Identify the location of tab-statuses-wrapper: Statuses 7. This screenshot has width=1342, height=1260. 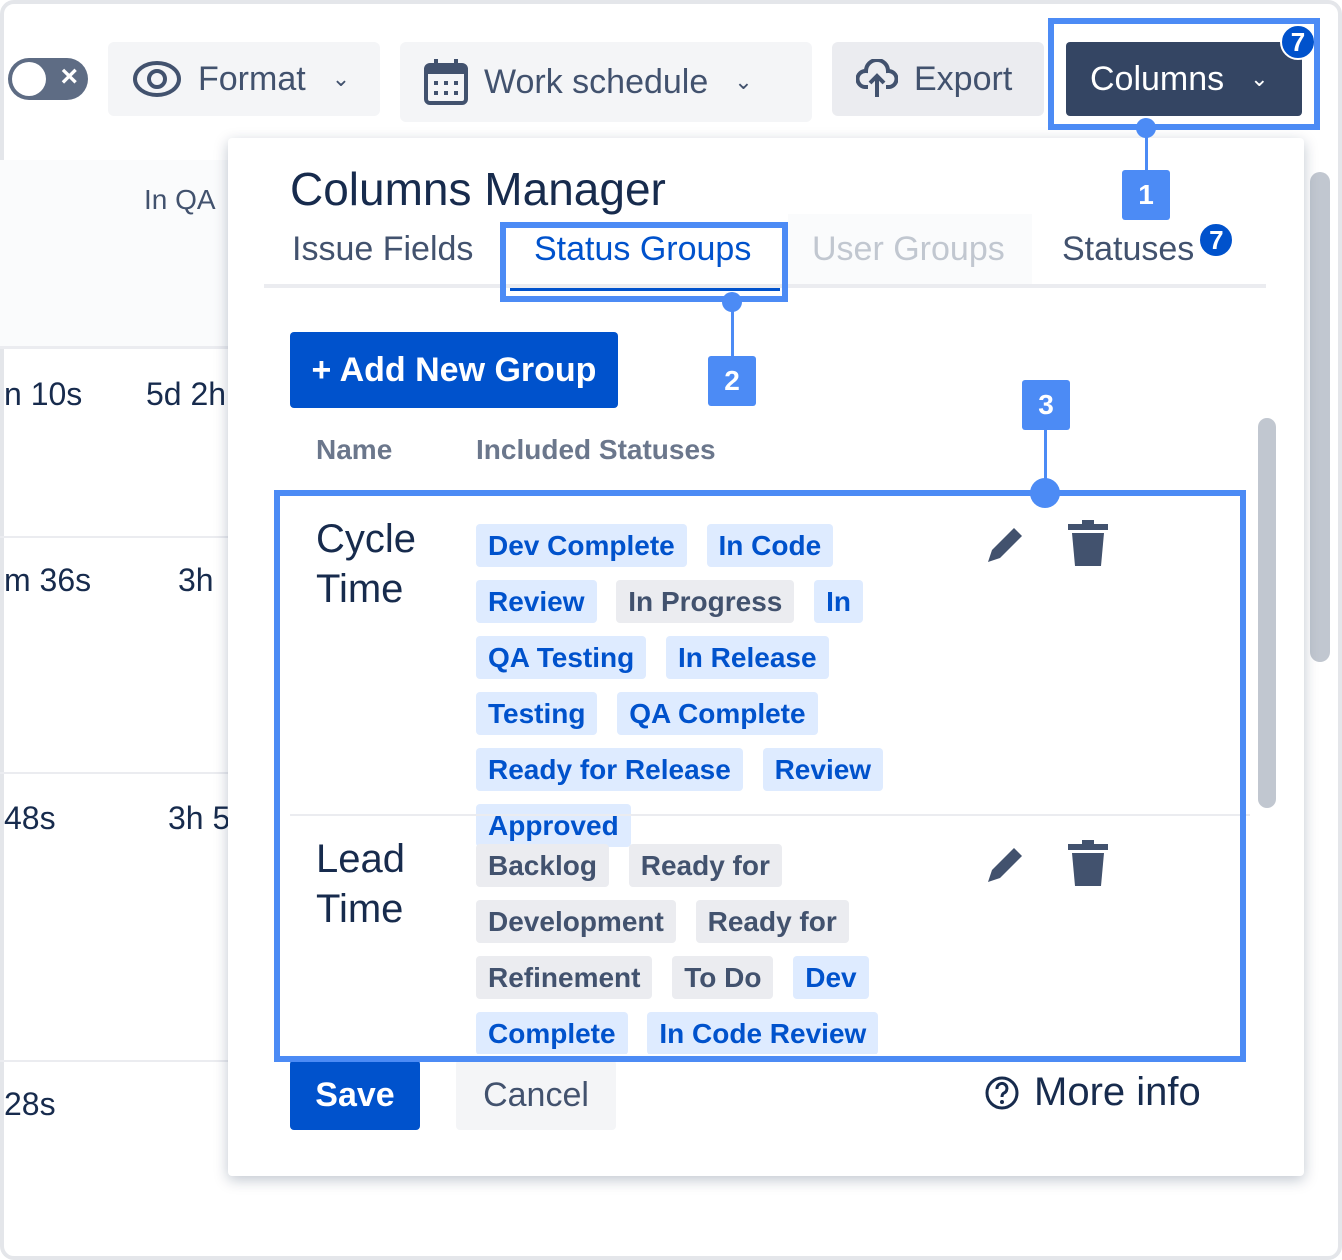
(1148, 245).